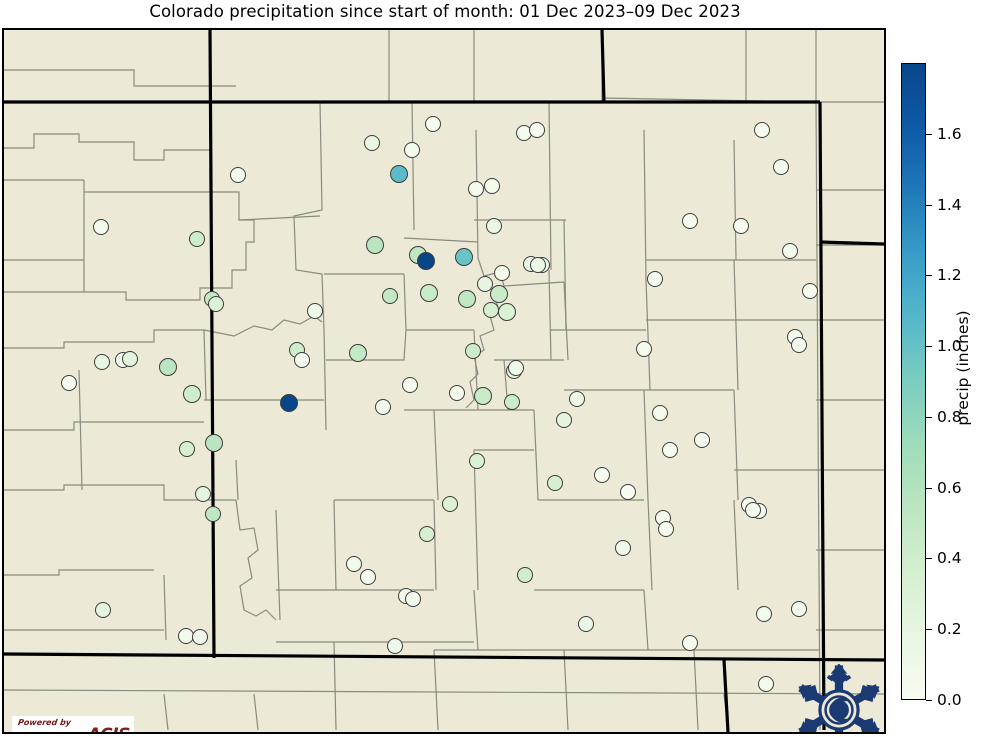 This screenshot has width=986, height=737. I want to click on acis-logo: Powered by ACIS Regional Climate Centers, so click(73, 724).